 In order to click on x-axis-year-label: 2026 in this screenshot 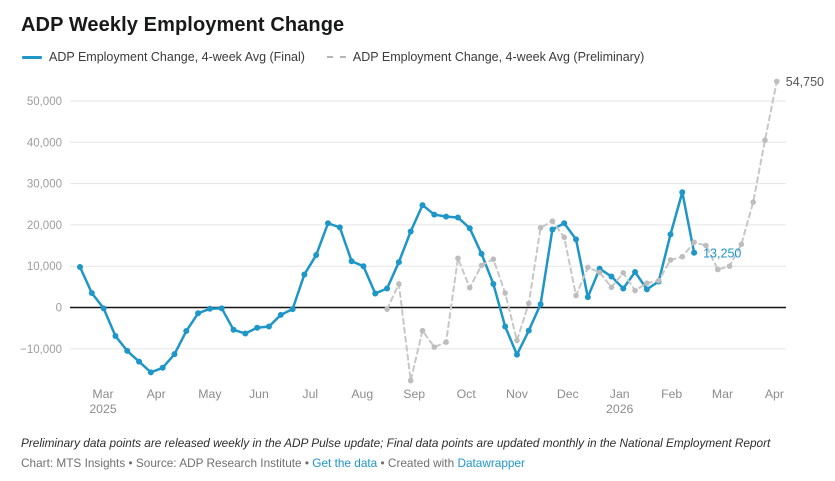, I will do `click(620, 409)`.